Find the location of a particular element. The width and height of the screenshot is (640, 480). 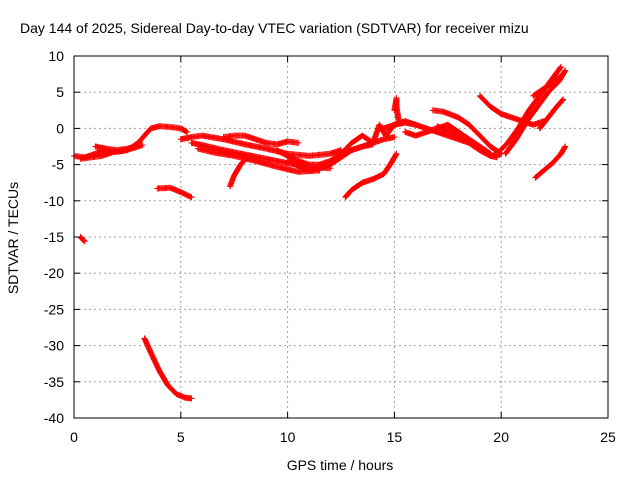

y-tick-label: -25 is located at coordinates (54, 309).